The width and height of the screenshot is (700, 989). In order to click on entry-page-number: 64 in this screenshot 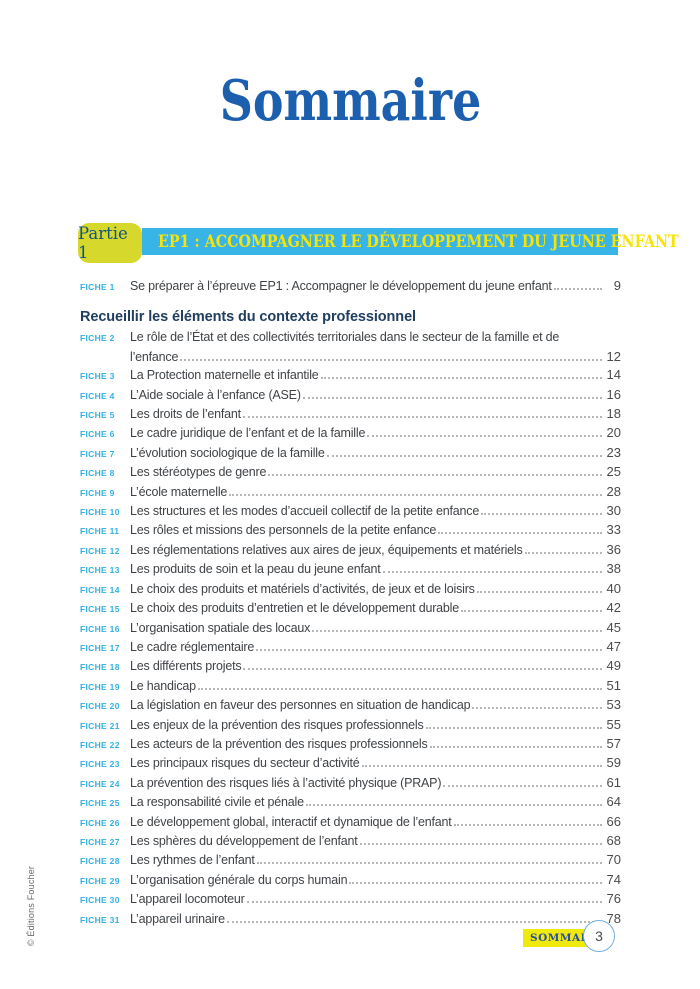, I will do `click(613, 802)`.